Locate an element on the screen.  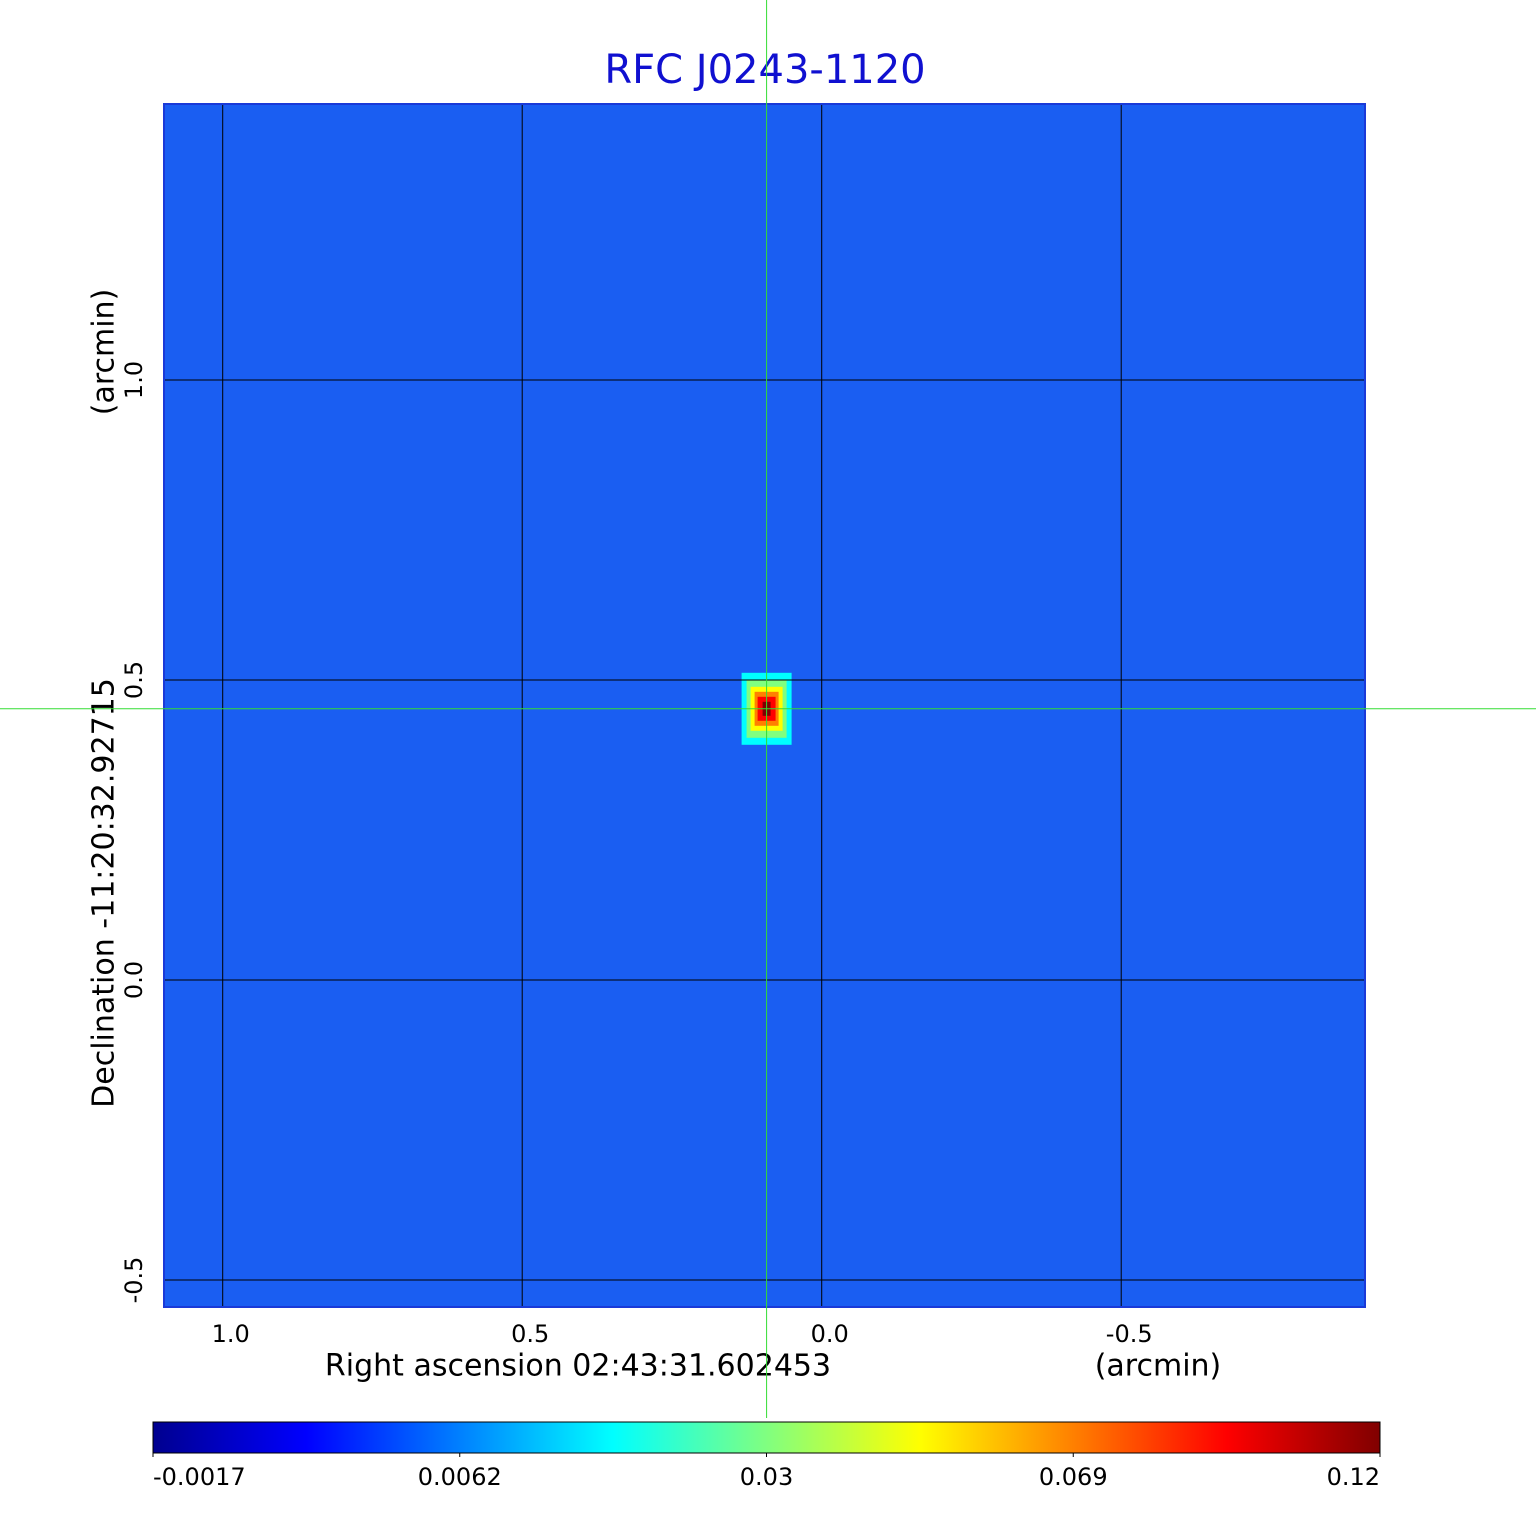
y-tick-label: -0.5 is located at coordinates (134, 1280).